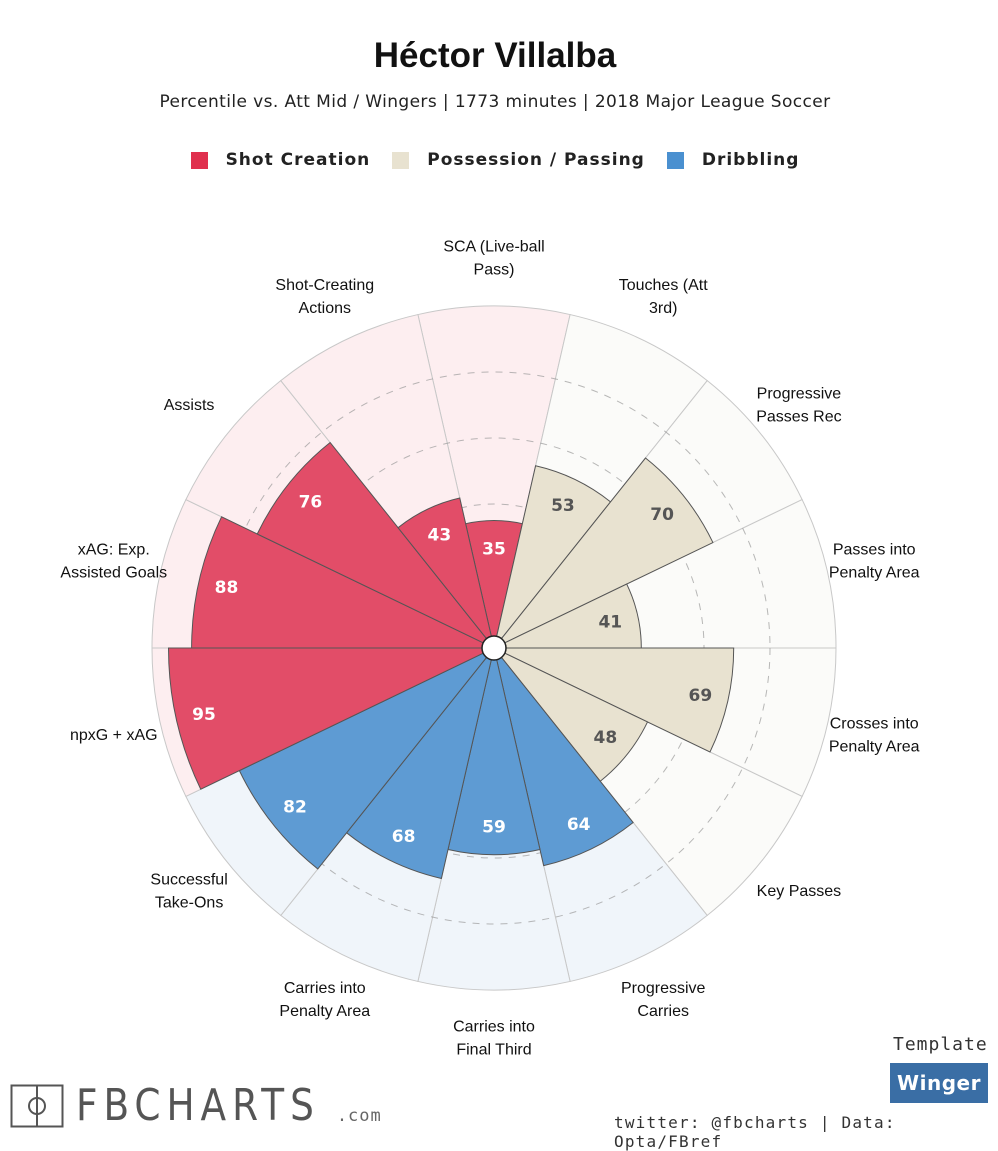 The width and height of the screenshot is (998, 1151). I want to click on legend-label-possession-passing: Possession / Passing, so click(536, 160).